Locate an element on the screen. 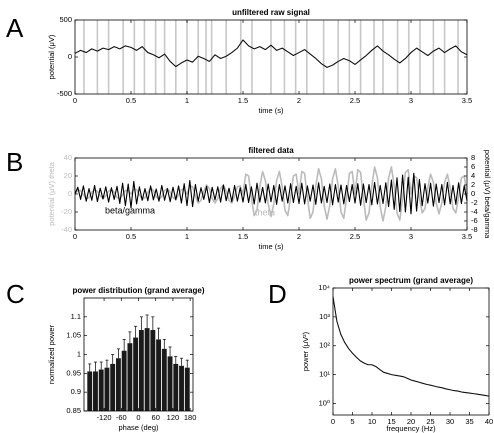  y-tick-label: 10⁰ is located at coordinates (324, 402).